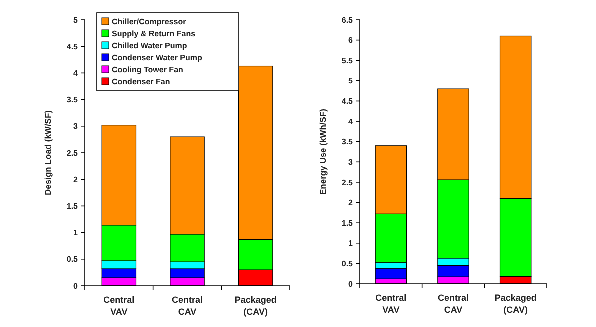  What do you see at coordinates (323, 151) in the screenshot?
I see `y-axis-title: Energy Use (kWh/SF)` at bounding box center [323, 151].